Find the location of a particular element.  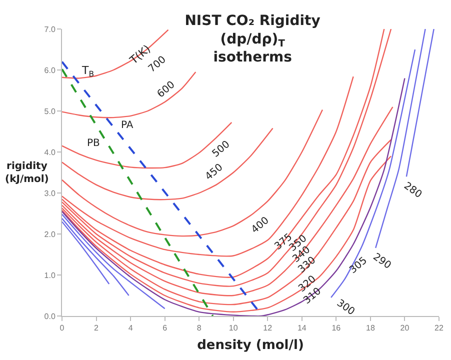

x-tick-label: 6 is located at coordinates (165, 328).